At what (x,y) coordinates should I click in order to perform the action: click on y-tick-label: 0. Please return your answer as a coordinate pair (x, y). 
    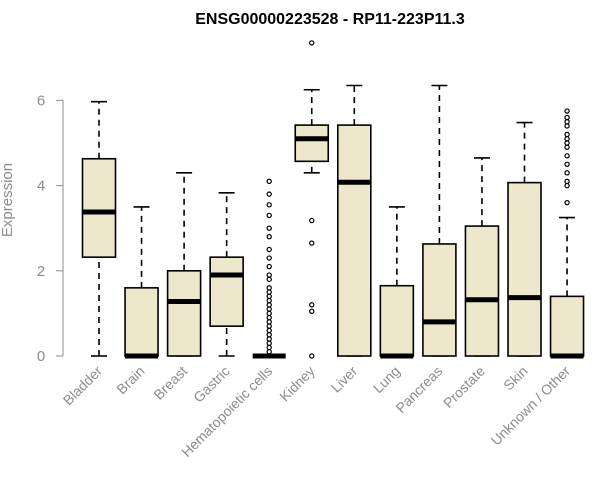
    Looking at the image, I should click on (41, 356).